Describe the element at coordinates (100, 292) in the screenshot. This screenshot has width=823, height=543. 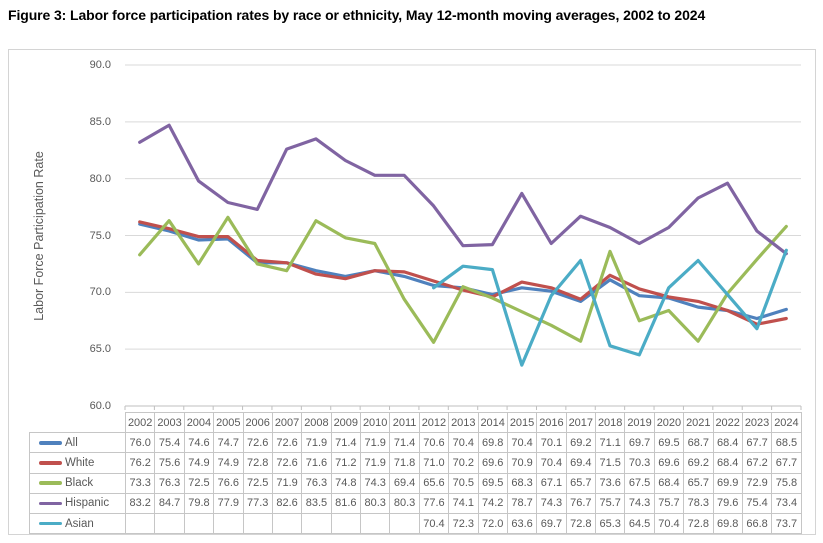
I see `y-axis-tick-label: 70.0` at that location.